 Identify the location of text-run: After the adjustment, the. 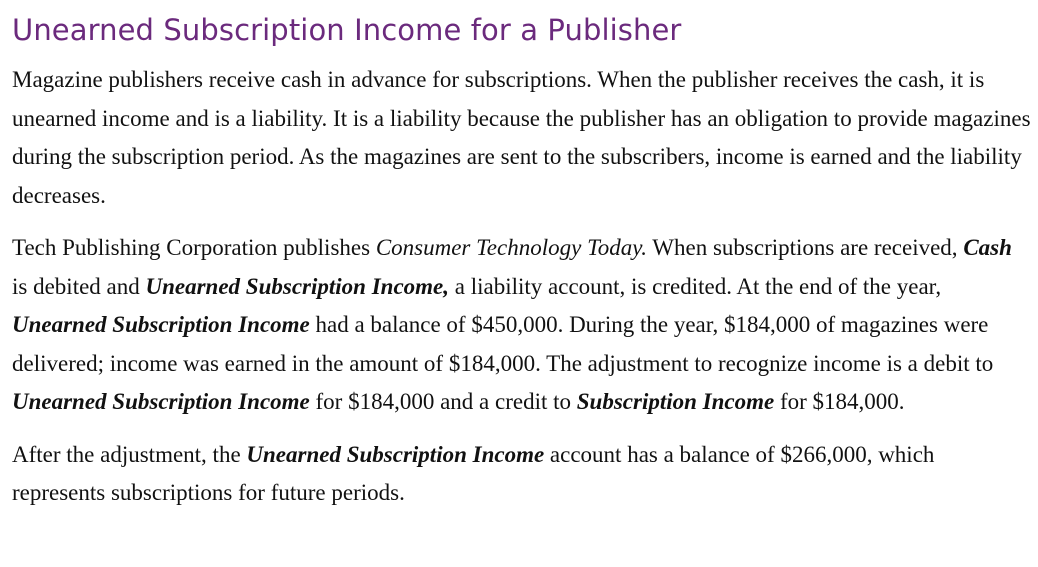
(129, 454).